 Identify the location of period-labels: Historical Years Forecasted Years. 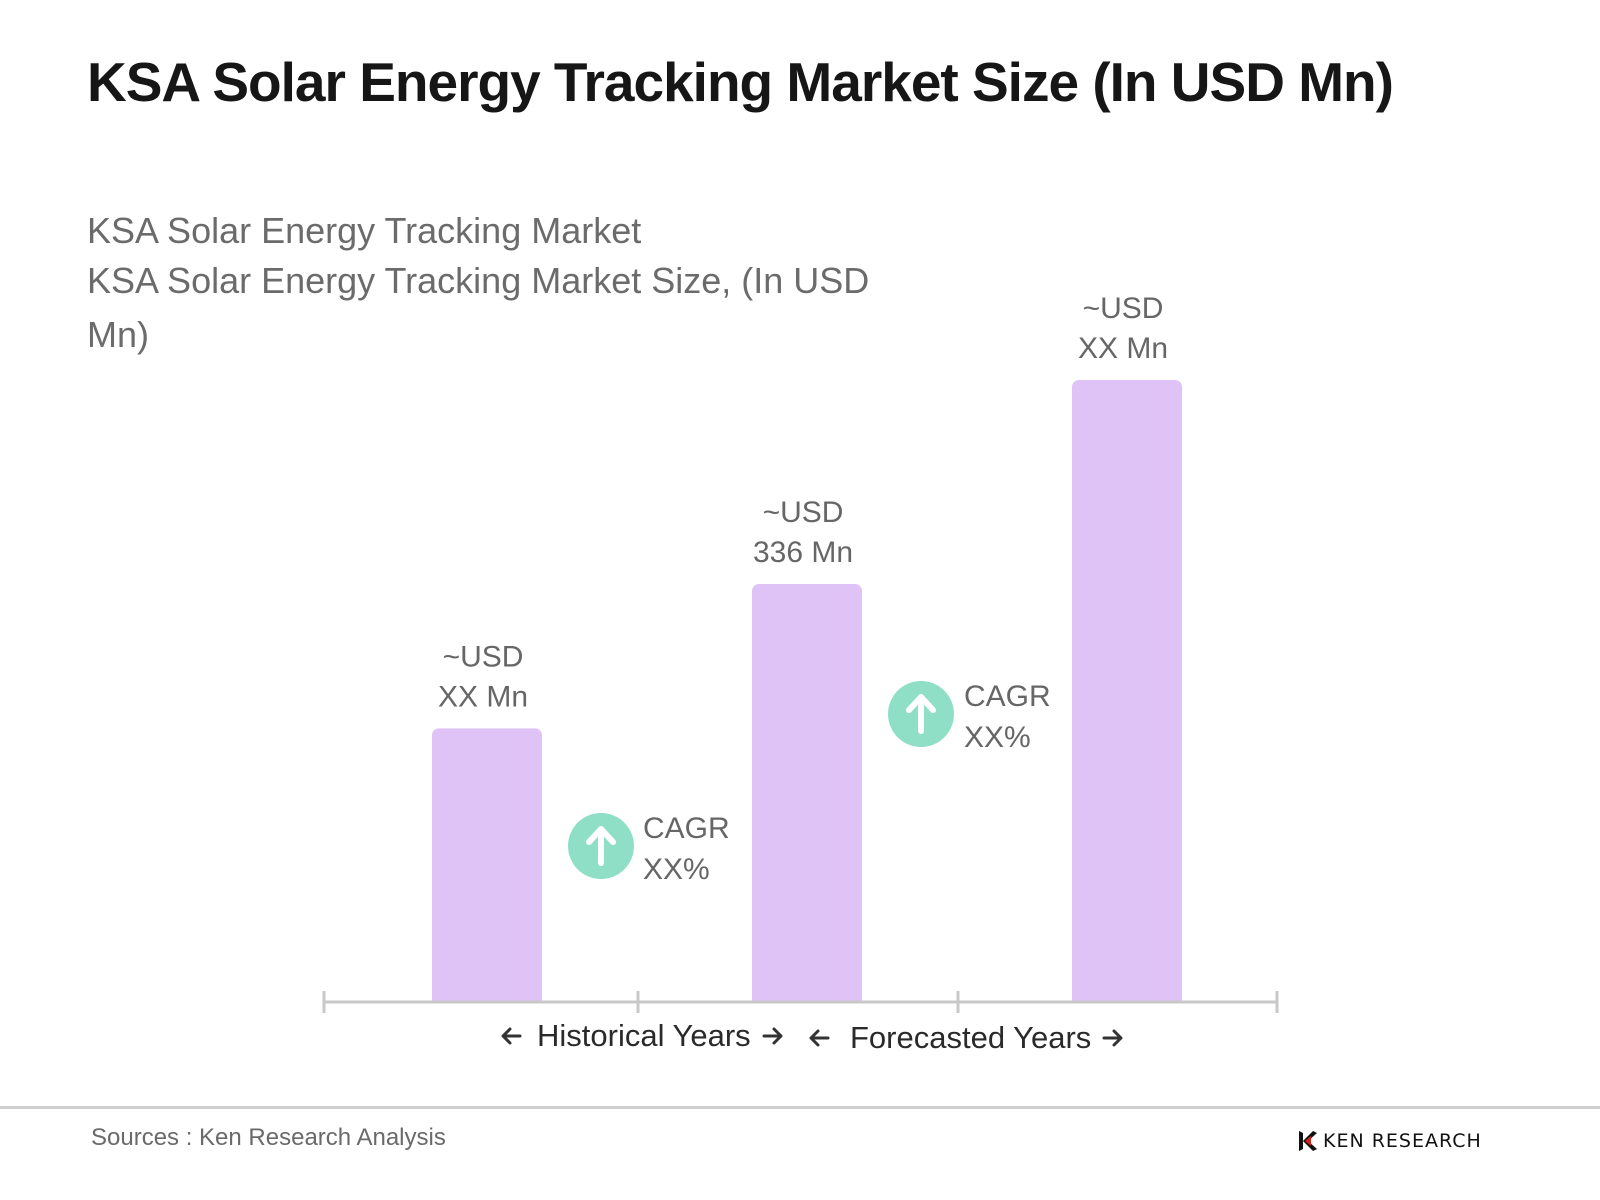
(812, 1036).